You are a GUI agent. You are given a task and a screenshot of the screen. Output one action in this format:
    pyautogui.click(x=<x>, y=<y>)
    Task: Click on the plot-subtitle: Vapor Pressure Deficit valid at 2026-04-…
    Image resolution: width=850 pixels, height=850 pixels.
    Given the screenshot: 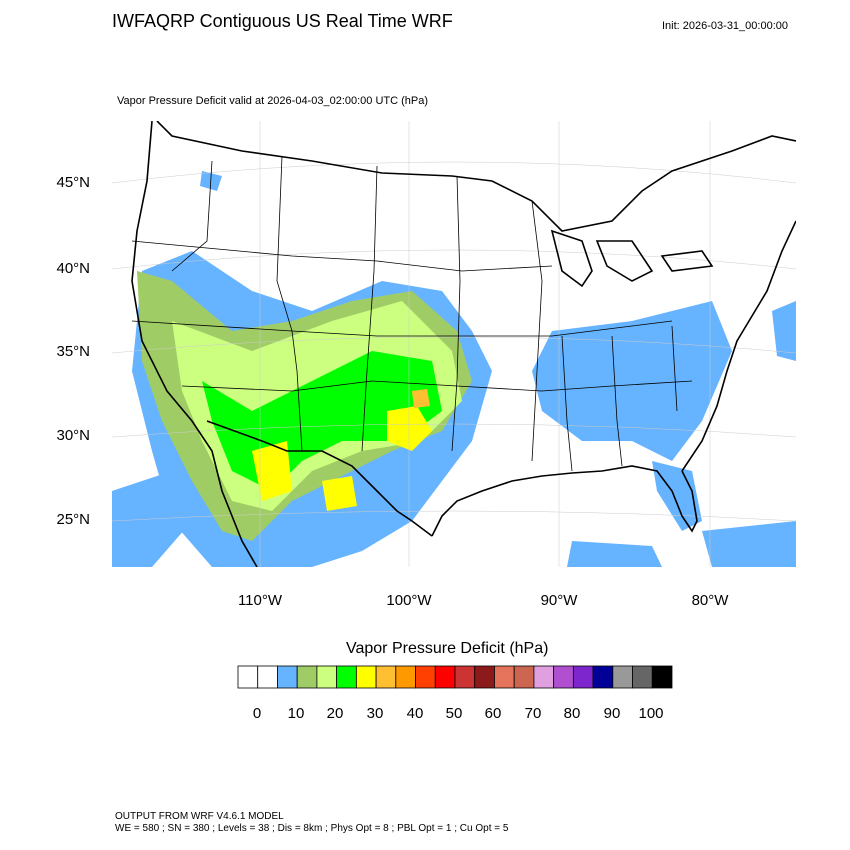 What is the action you would take?
    pyautogui.click(x=273, y=101)
    